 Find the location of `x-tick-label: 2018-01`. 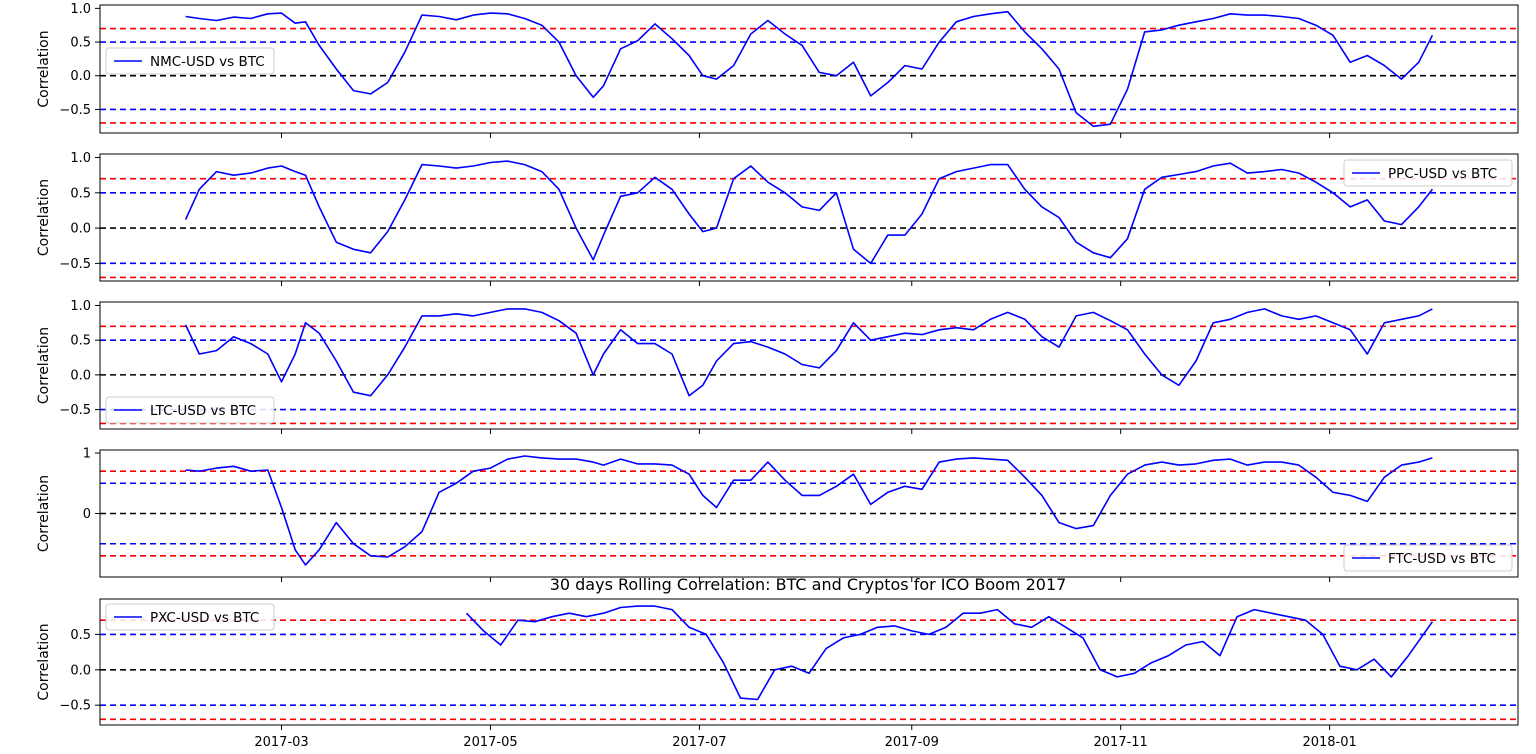

x-tick-label: 2018-01 is located at coordinates (1329, 742).